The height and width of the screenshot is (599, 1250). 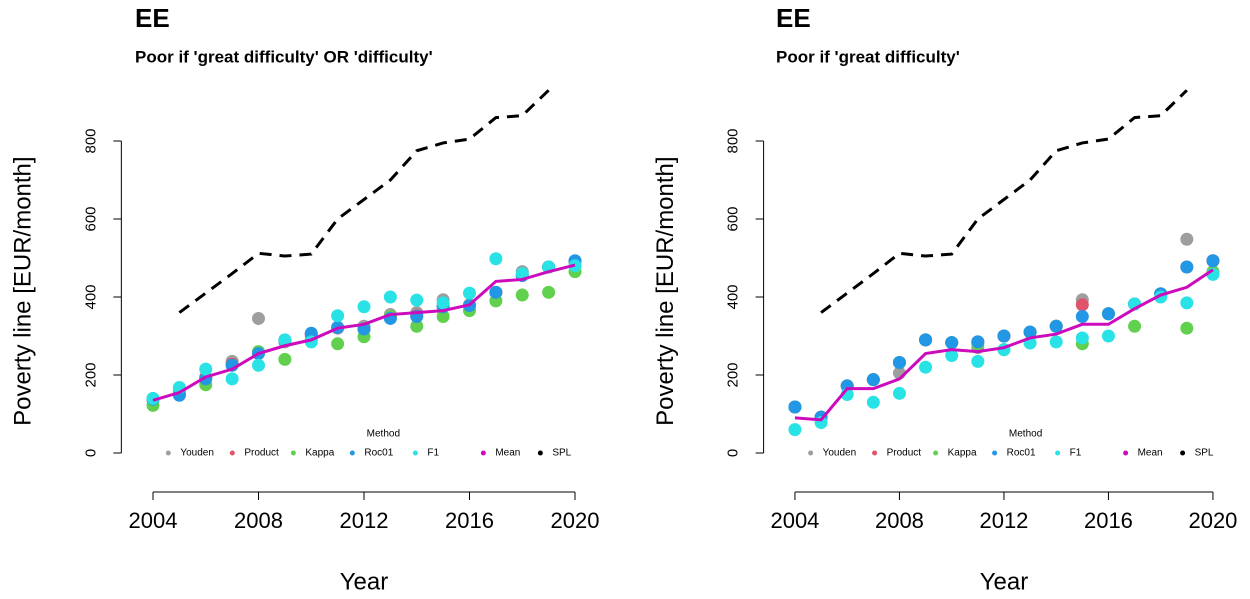 I want to click on chart-subtitle: Poor if 'great difficulty', so click(x=868, y=56).